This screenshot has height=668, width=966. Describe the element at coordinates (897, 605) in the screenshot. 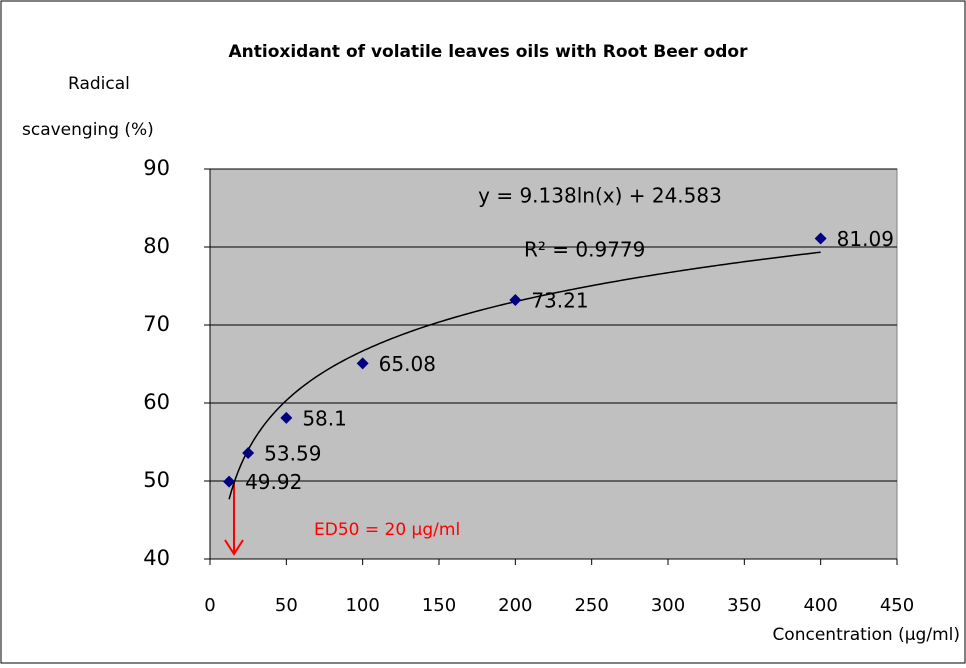

I see `x-tick-label: 450` at that location.